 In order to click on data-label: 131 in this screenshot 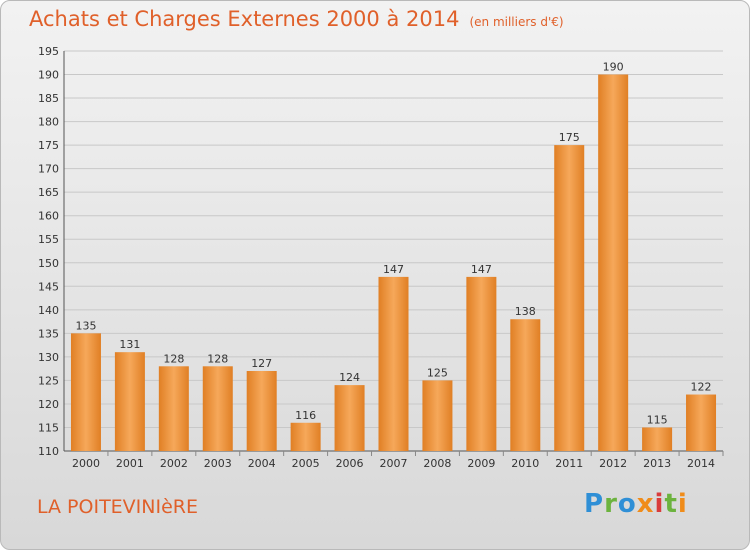, I will do `click(129, 344)`.